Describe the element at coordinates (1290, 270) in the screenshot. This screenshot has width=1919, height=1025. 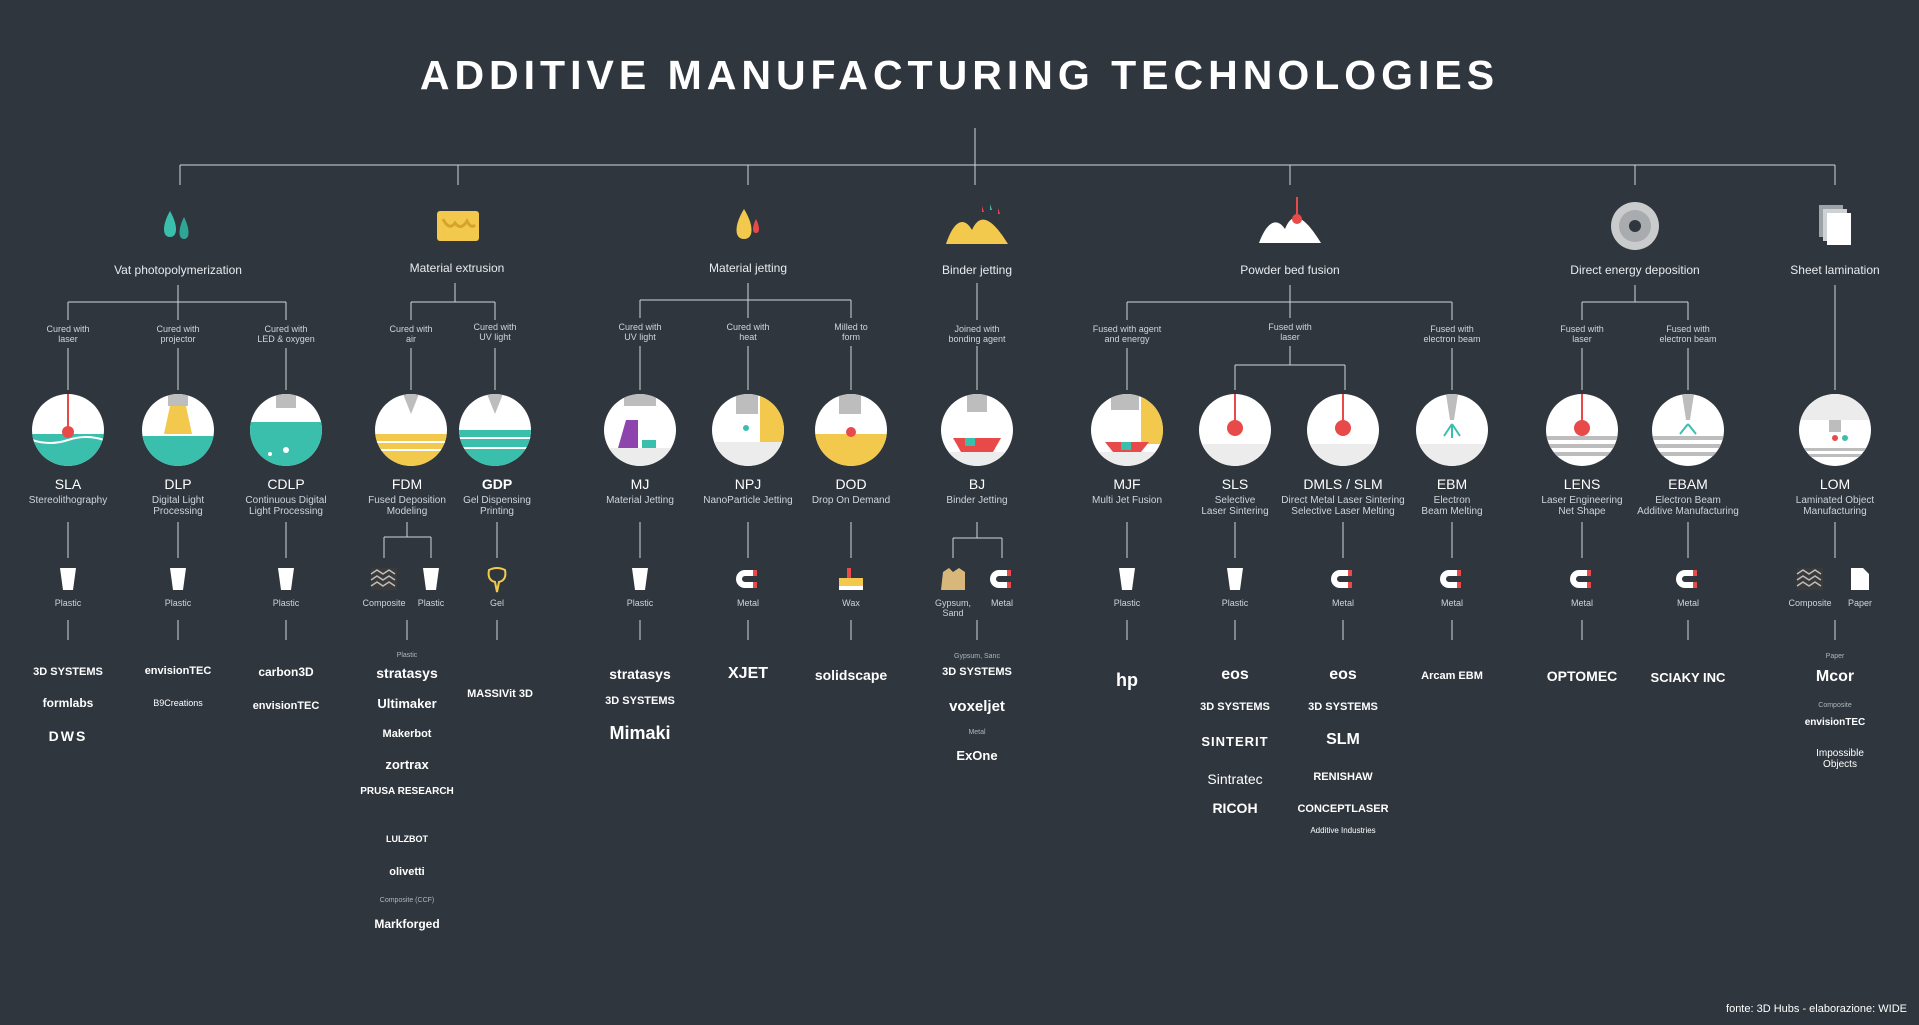
I see `category-powder-bed-fusion: Powder bed fusion` at that location.